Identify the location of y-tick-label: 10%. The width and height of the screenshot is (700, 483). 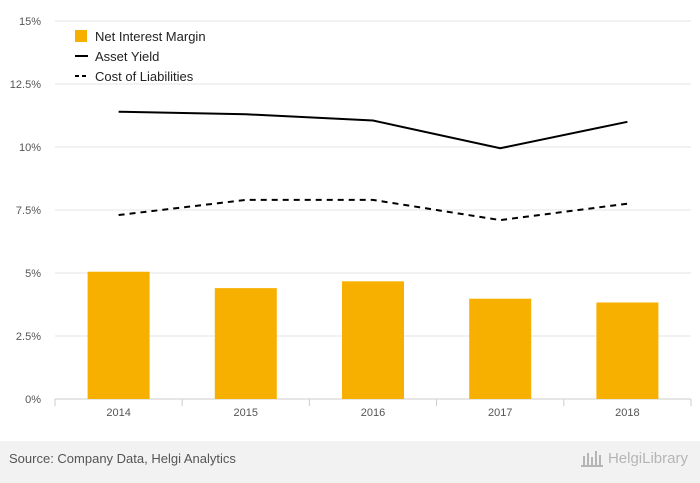
(30, 148).